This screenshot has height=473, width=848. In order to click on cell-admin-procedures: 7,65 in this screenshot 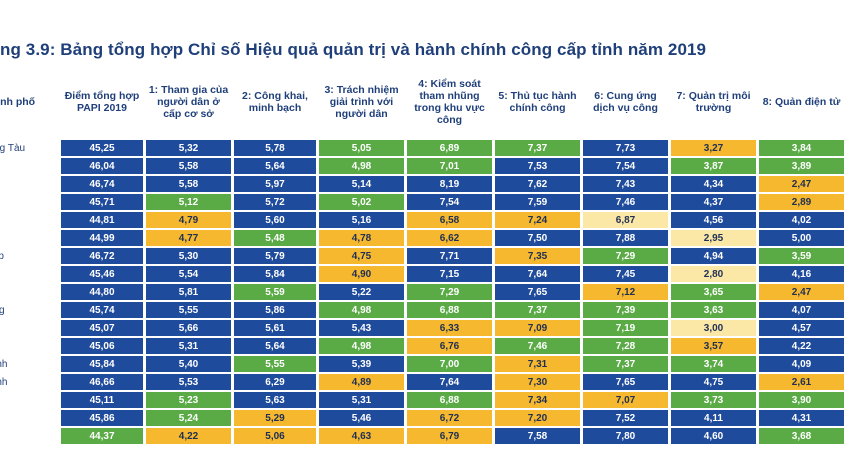, I will do `click(537, 292)`.